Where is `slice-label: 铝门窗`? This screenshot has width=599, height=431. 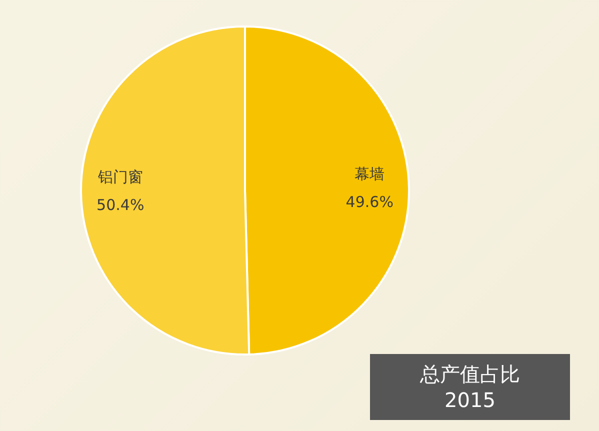 slice-label: 铝门窗 is located at coordinates (119, 177).